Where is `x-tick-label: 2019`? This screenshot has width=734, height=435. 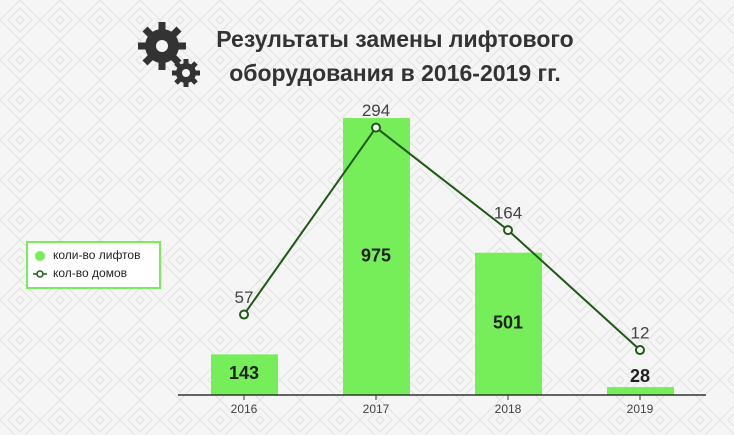
x-tick-label: 2019 is located at coordinates (640, 409).